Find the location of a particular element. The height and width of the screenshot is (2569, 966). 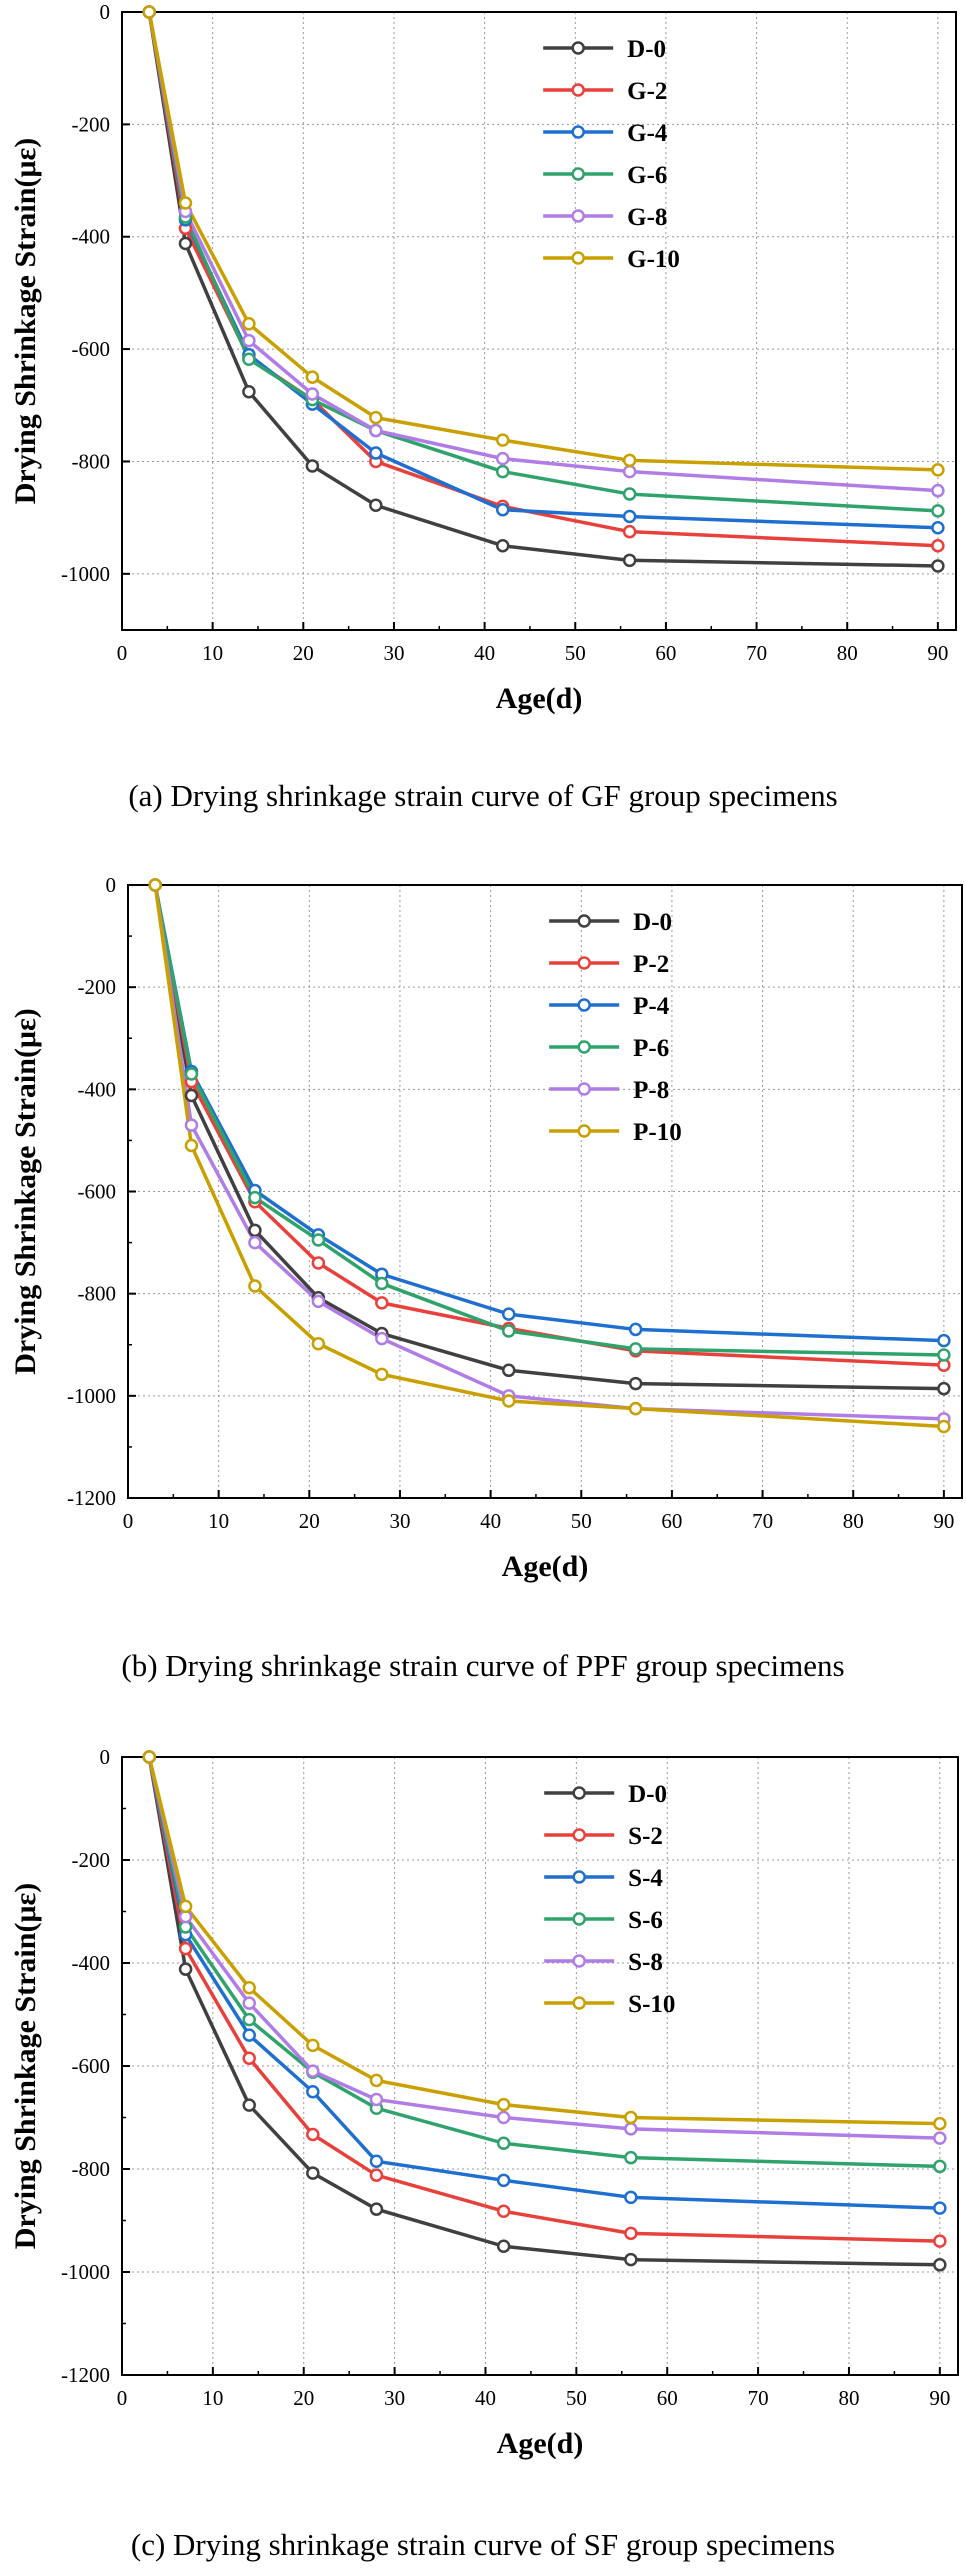

legend-label-P-2: P-2 is located at coordinates (651, 964).